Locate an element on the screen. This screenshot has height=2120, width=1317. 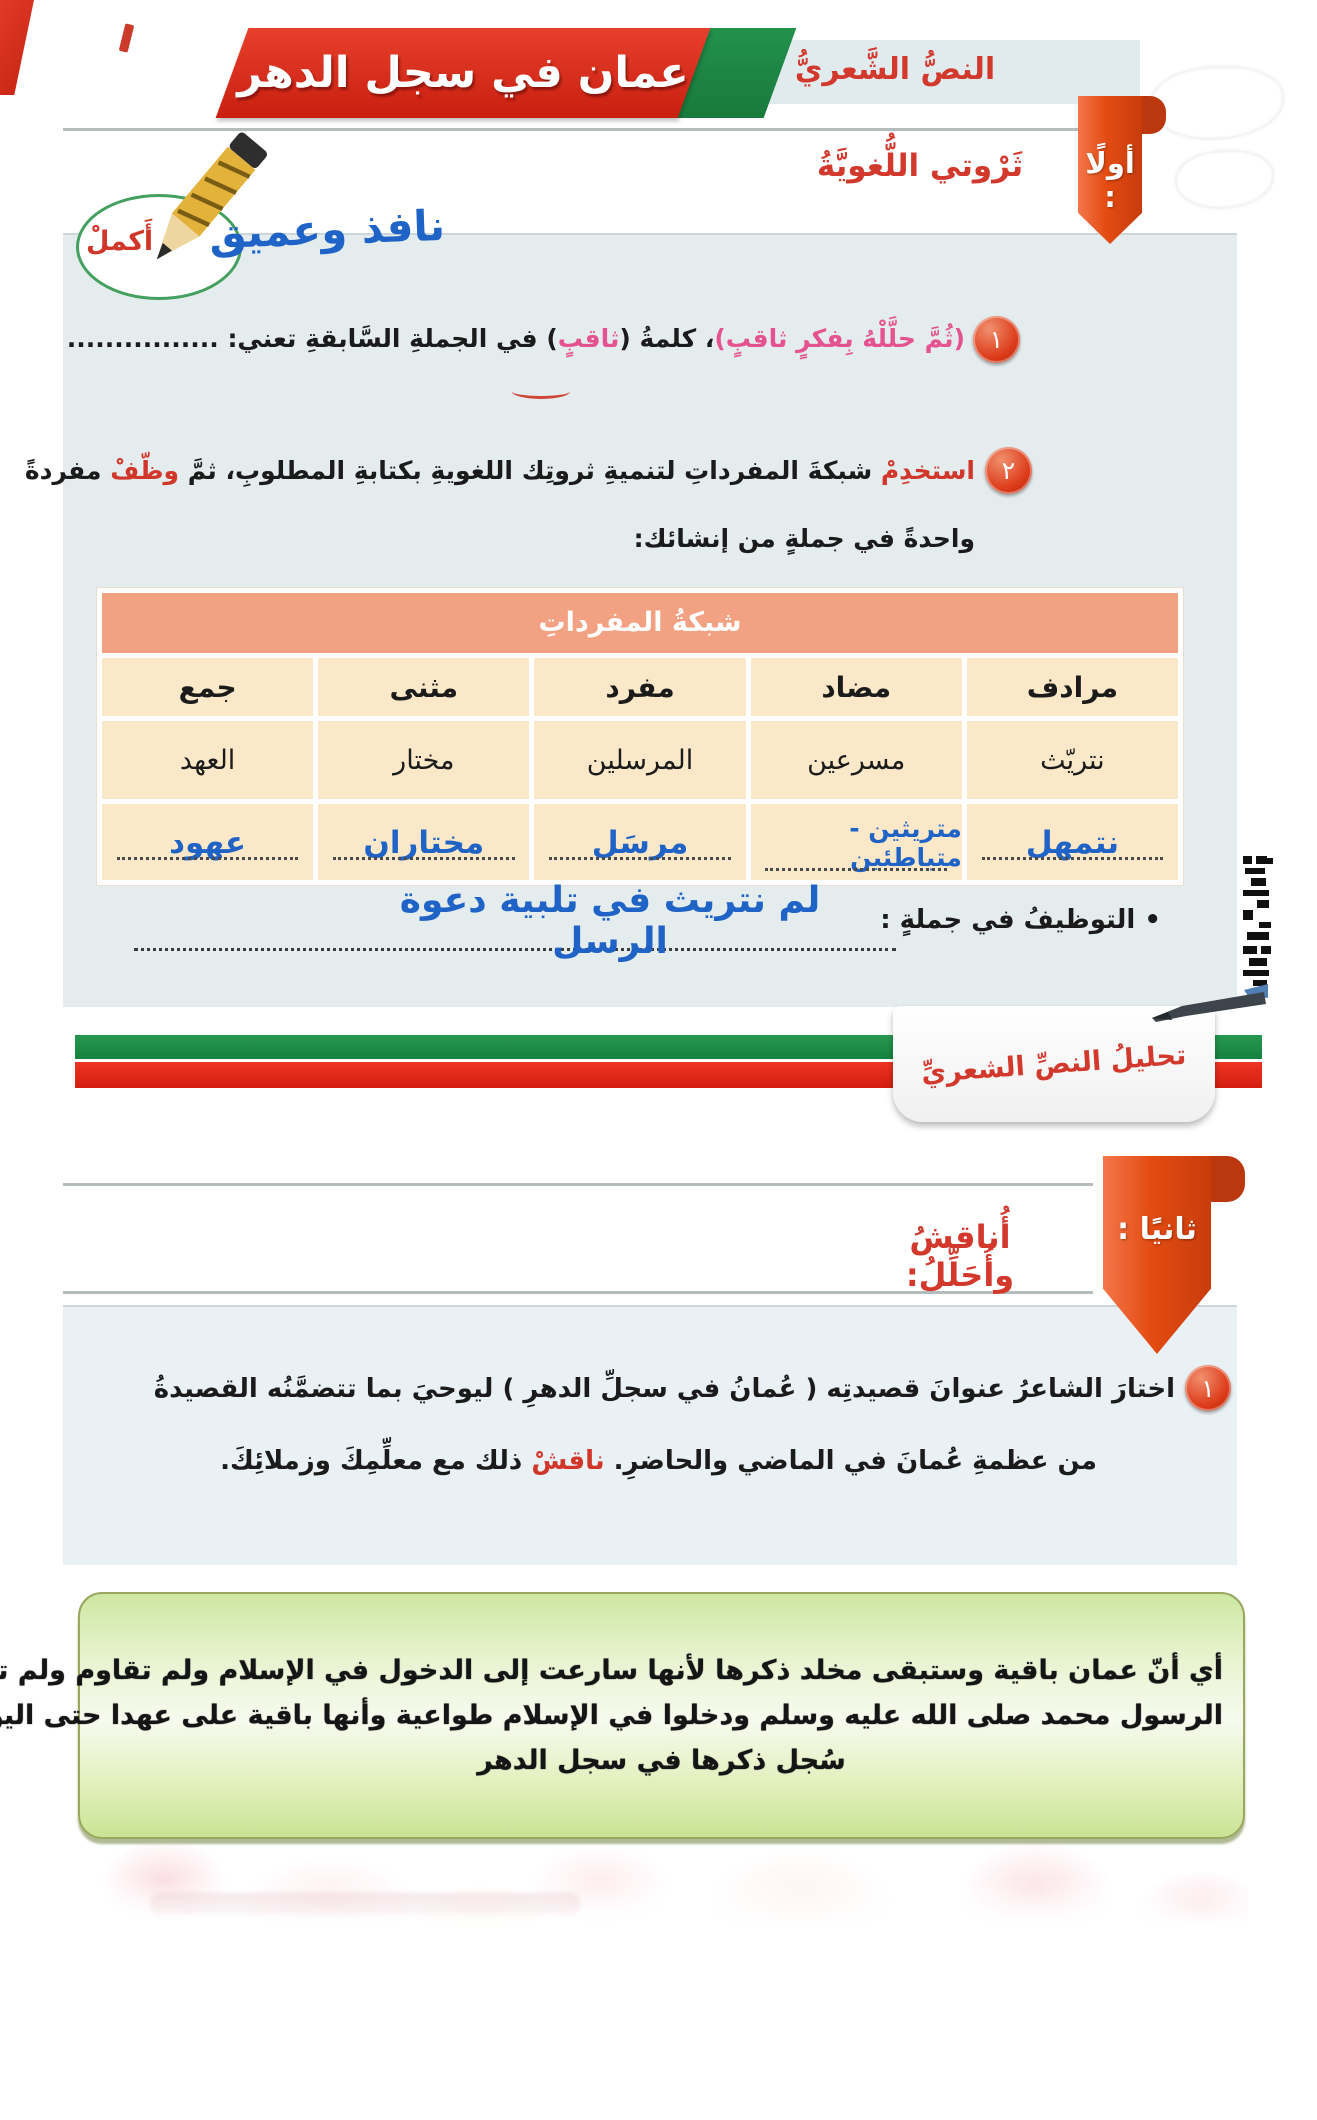
column-header: جمع is located at coordinates (208, 687).